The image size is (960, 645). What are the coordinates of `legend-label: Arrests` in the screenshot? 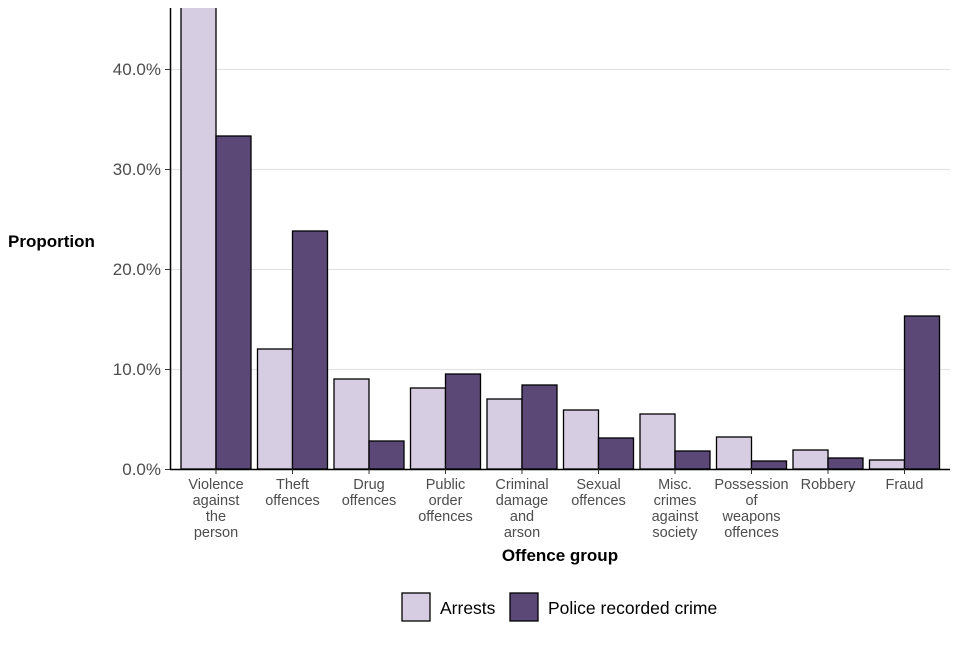 It's located at (468, 608).